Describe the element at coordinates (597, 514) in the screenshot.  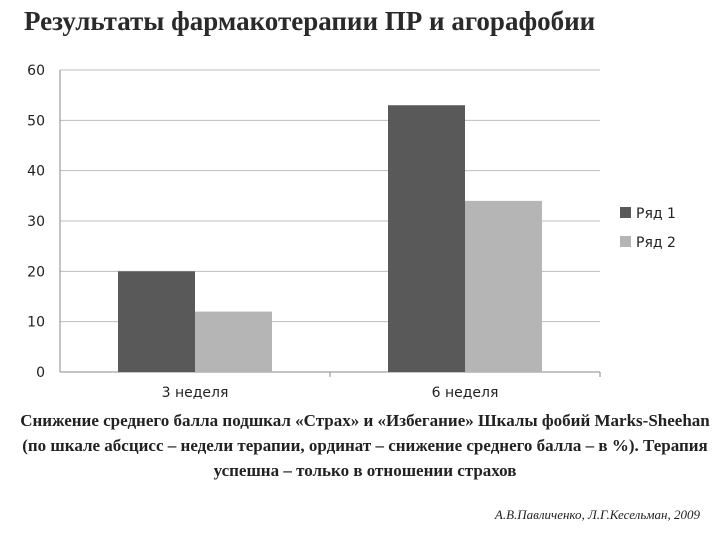
I see `author-credit: А.В.Павличенко, Л.Г.Кесельман, 2009` at that location.